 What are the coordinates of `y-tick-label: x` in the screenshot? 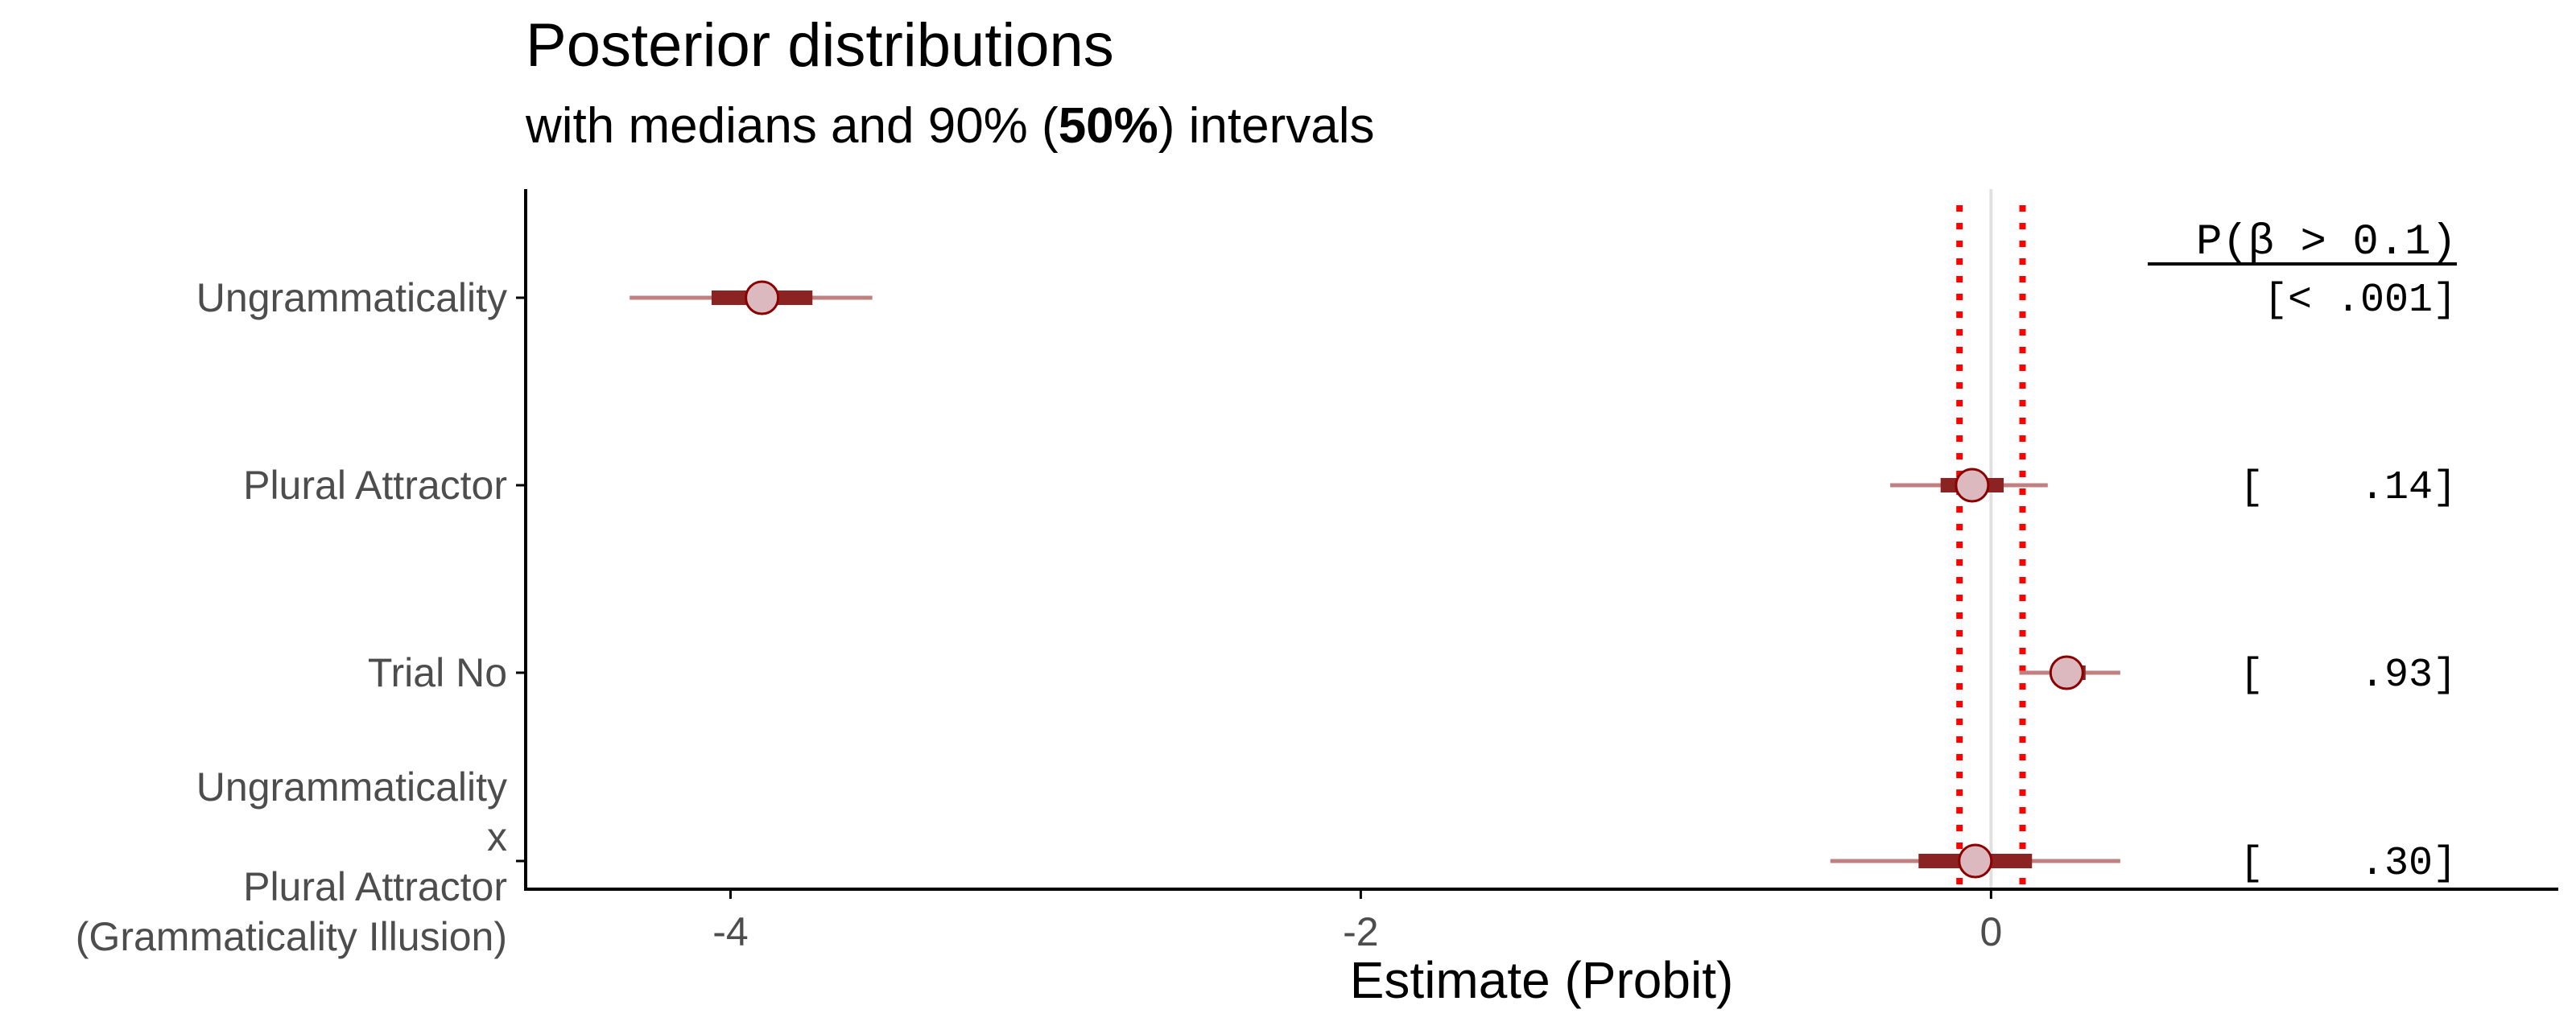 It's located at (497, 836).